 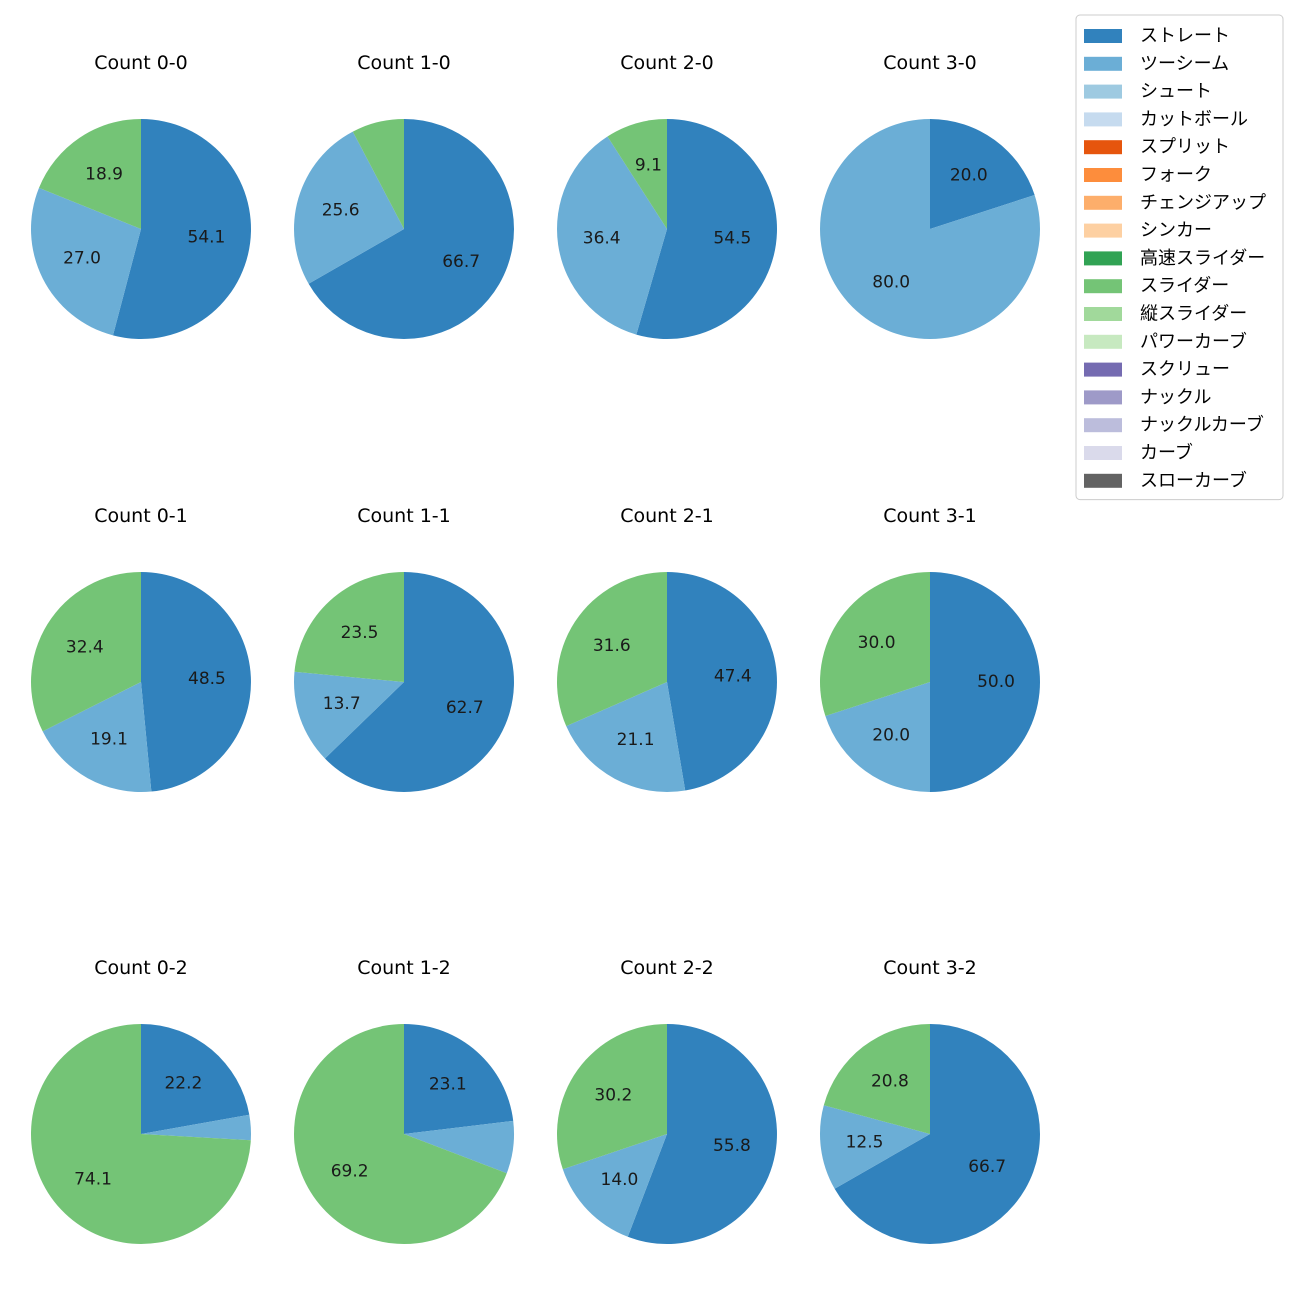 What do you see at coordinates (620, 1180) in the screenshot?
I see `slice-label: 14.0` at bounding box center [620, 1180].